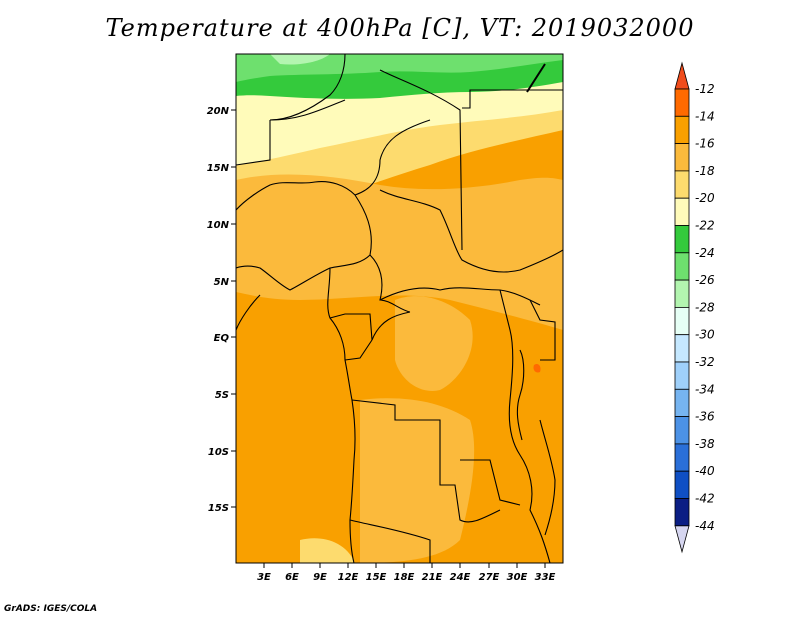  I want to click on latitude-labels: 20N 15N 10N 5N EQ 5S 10S 15S, so click(218, 310).